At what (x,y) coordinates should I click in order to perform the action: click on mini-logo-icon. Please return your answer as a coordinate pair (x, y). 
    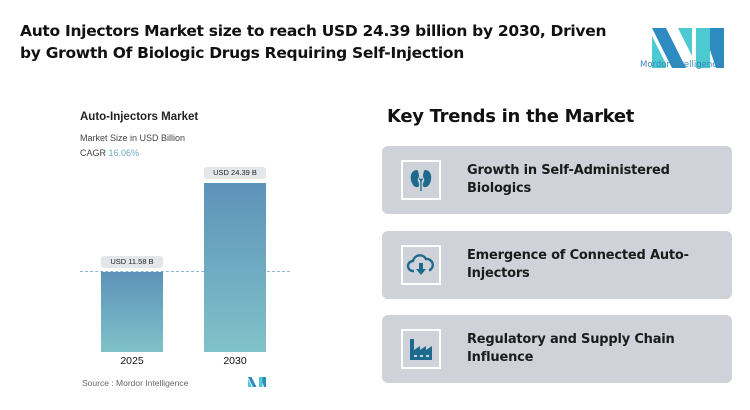
    Looking at the image, I should click on (257, 382).